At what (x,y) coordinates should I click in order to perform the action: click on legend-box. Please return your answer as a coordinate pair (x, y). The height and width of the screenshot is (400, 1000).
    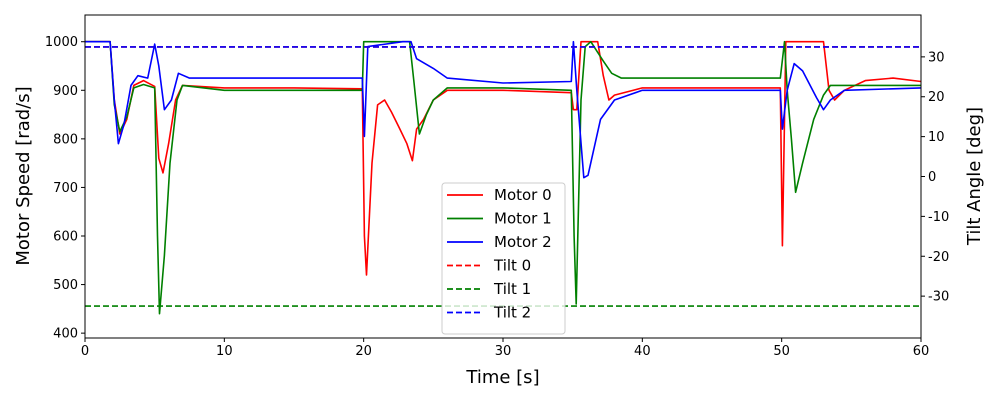
    Looking at the image, I should click on (503, 258).